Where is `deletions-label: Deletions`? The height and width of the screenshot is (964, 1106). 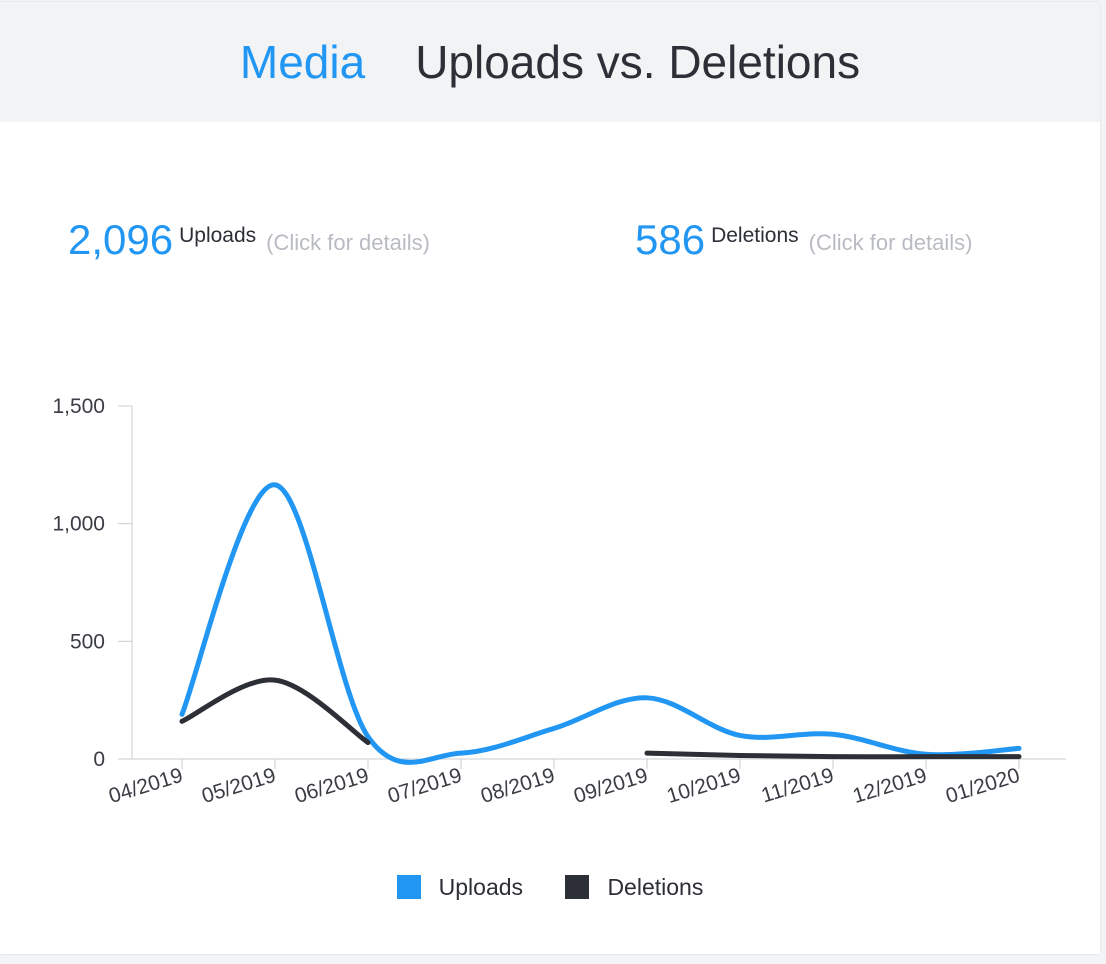
deletions-label: Deletions is located at coordinates (755, 235).